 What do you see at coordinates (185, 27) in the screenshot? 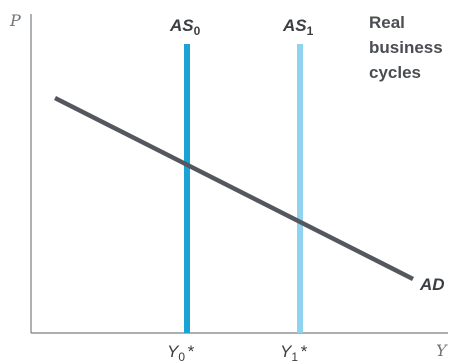
I see `as0-label: AS0` at bounding box center [185, 27].